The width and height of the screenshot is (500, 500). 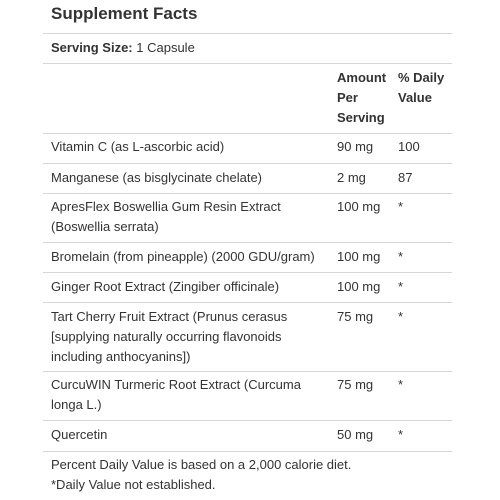 I want to click on nutrient-name: Manganese (as bisglycinate chelate), so click(x=191, y=178).